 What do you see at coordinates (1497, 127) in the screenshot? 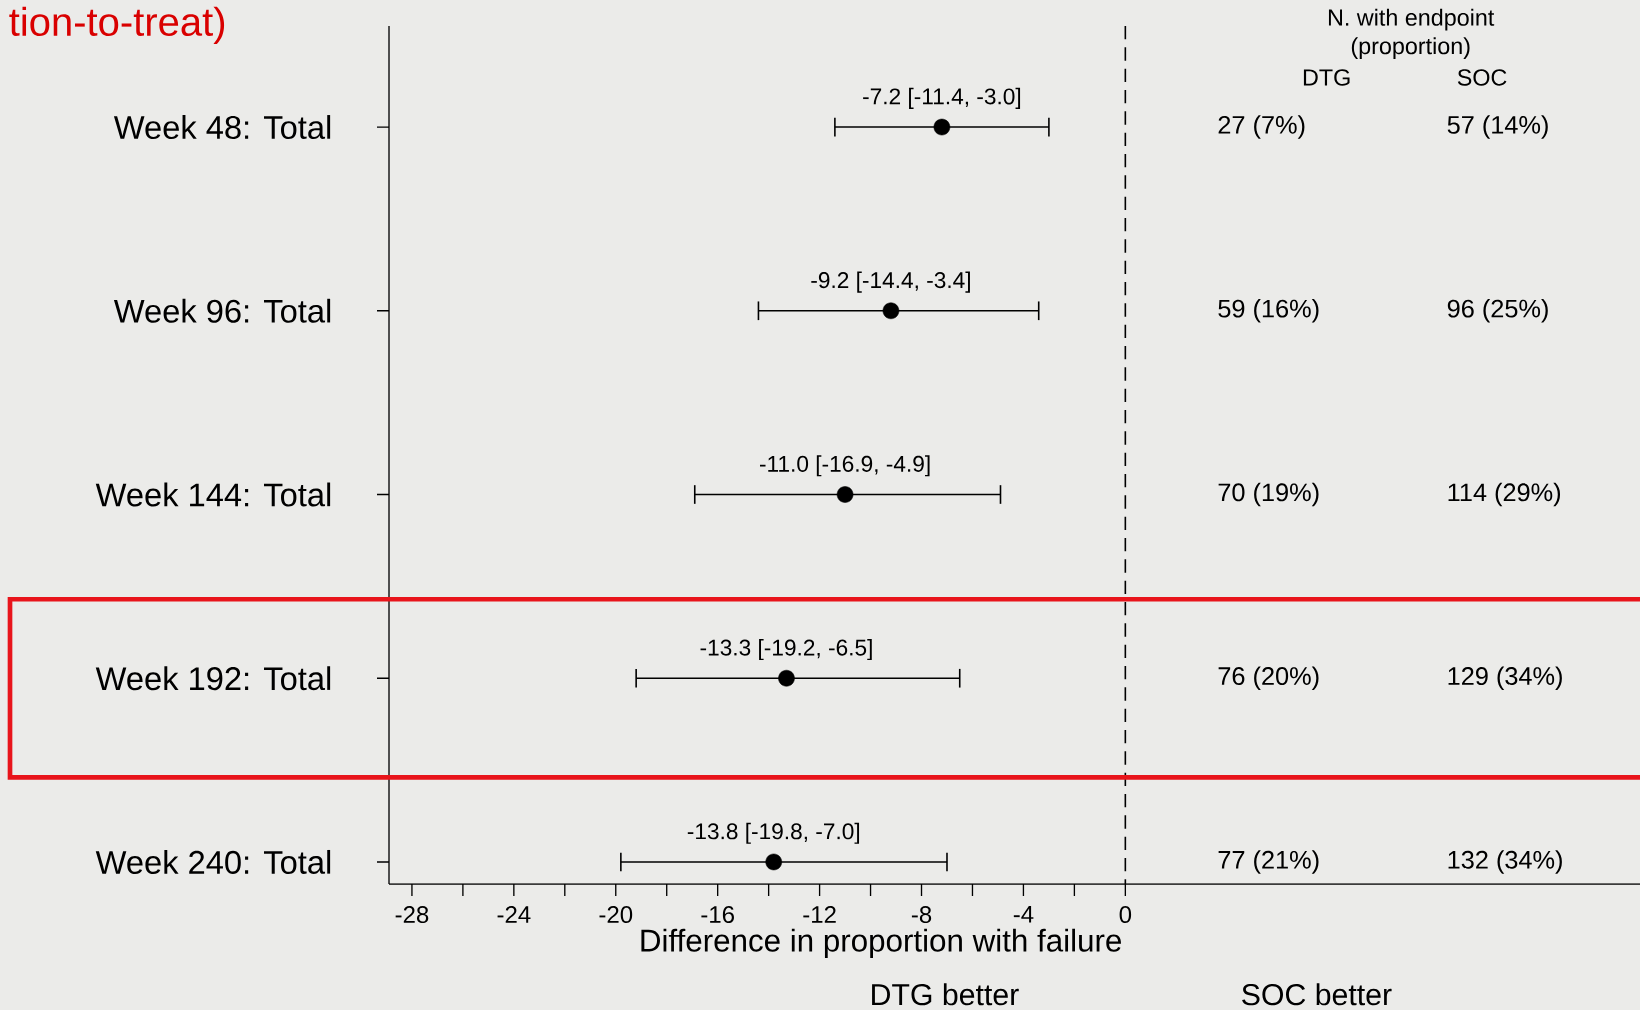
I see `annotation: 57 (14%)` at bounding box center [1497, 127].